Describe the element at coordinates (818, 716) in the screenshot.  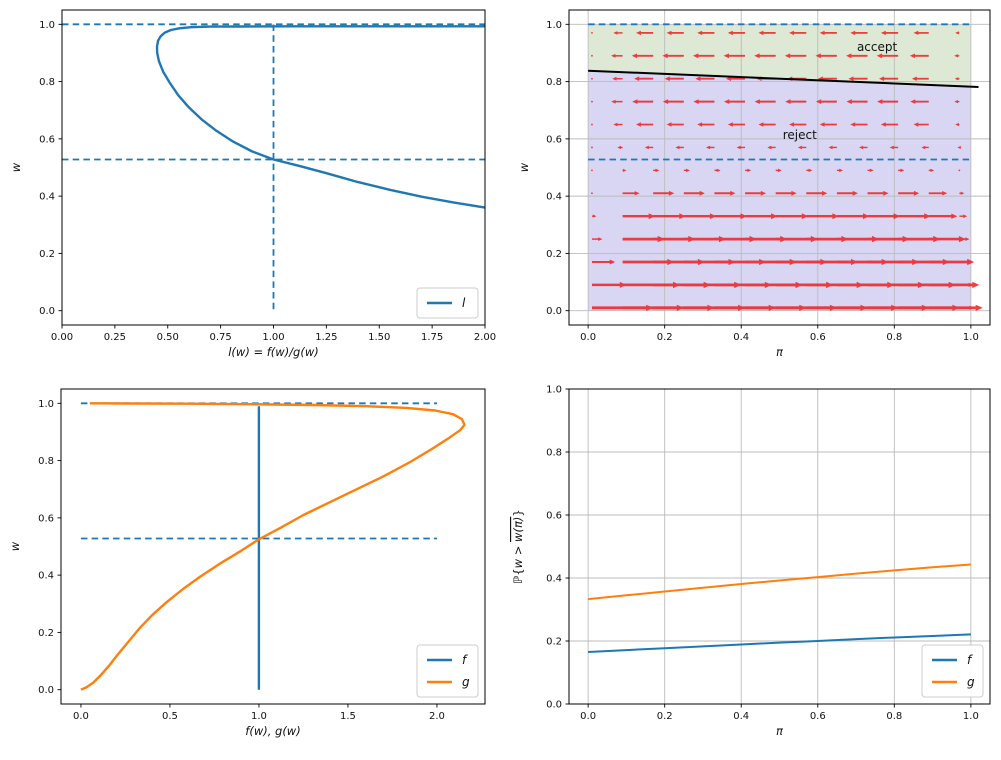
I see `x-tick-label: 0.6` at that location.